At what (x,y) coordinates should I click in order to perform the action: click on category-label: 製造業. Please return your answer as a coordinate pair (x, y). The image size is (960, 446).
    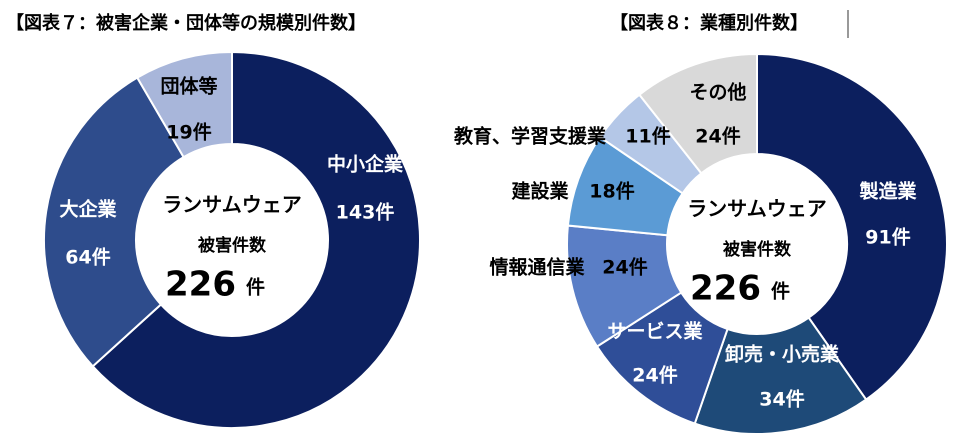
    Looking at the image, I should click on (887, 191).